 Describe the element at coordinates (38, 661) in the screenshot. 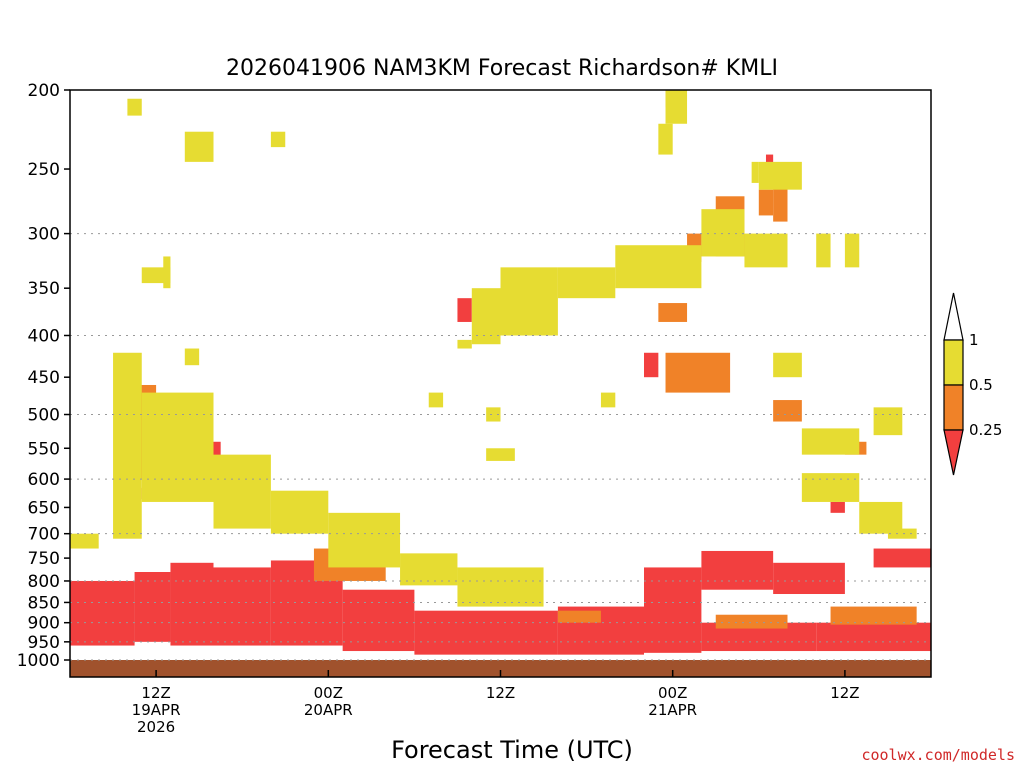

I see `y-tick-label: 1000` at that location.